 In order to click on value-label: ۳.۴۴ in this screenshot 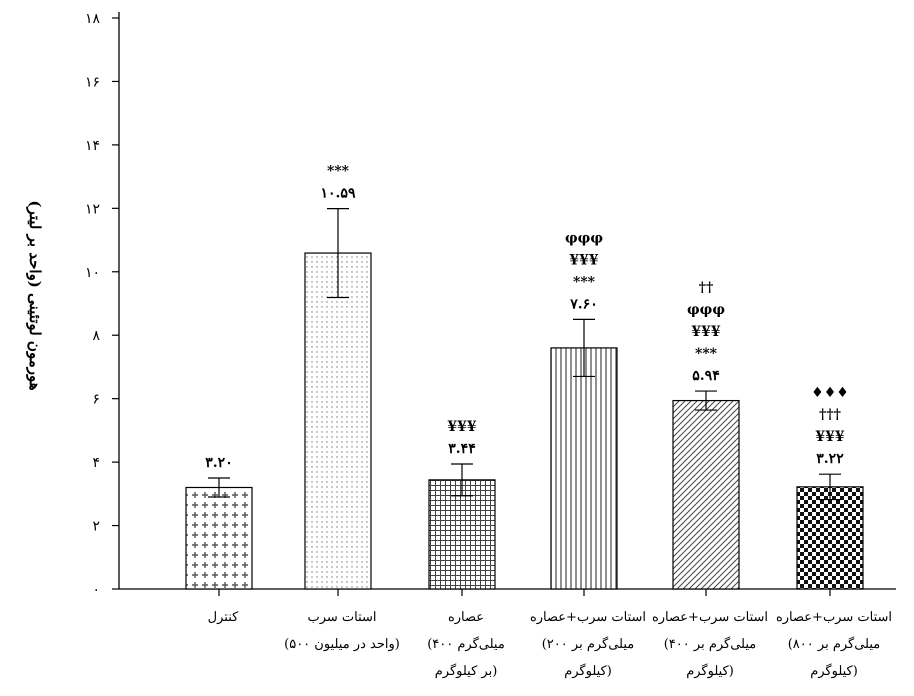, I will do `click(461, 449)`.